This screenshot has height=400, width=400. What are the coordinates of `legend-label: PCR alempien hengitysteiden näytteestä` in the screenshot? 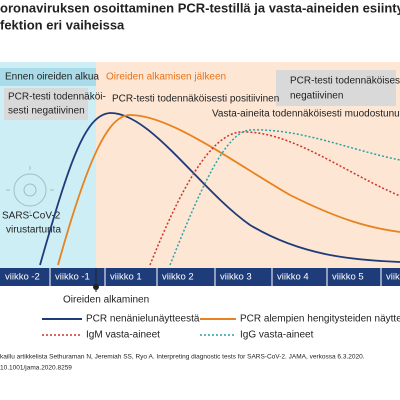 It's located at (320, 319).